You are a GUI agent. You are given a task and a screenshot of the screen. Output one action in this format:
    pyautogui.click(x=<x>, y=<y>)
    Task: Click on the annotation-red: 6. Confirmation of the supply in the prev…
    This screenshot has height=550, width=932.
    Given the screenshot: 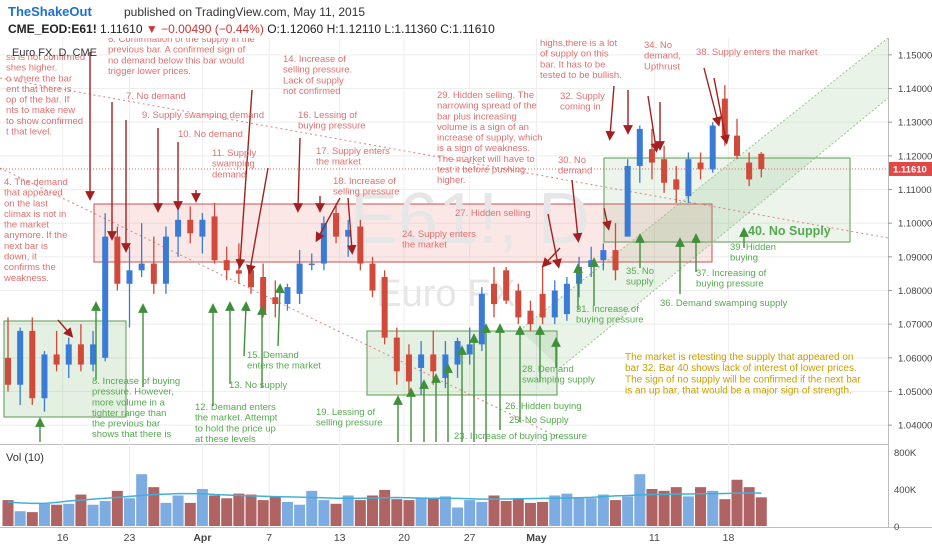 What is the action you would take?
    pyautogui.click(x=181, y=57)
    